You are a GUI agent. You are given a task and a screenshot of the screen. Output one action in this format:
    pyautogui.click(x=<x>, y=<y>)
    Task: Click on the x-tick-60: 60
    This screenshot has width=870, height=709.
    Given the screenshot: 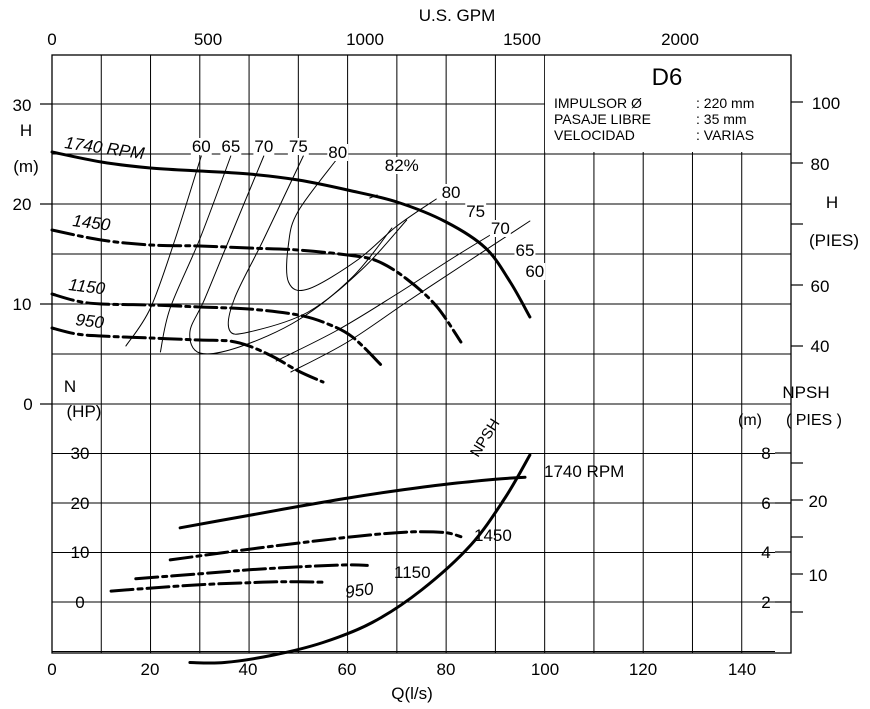 What is the action you would take?
    pyautogui.click(x=347, y=669)
    